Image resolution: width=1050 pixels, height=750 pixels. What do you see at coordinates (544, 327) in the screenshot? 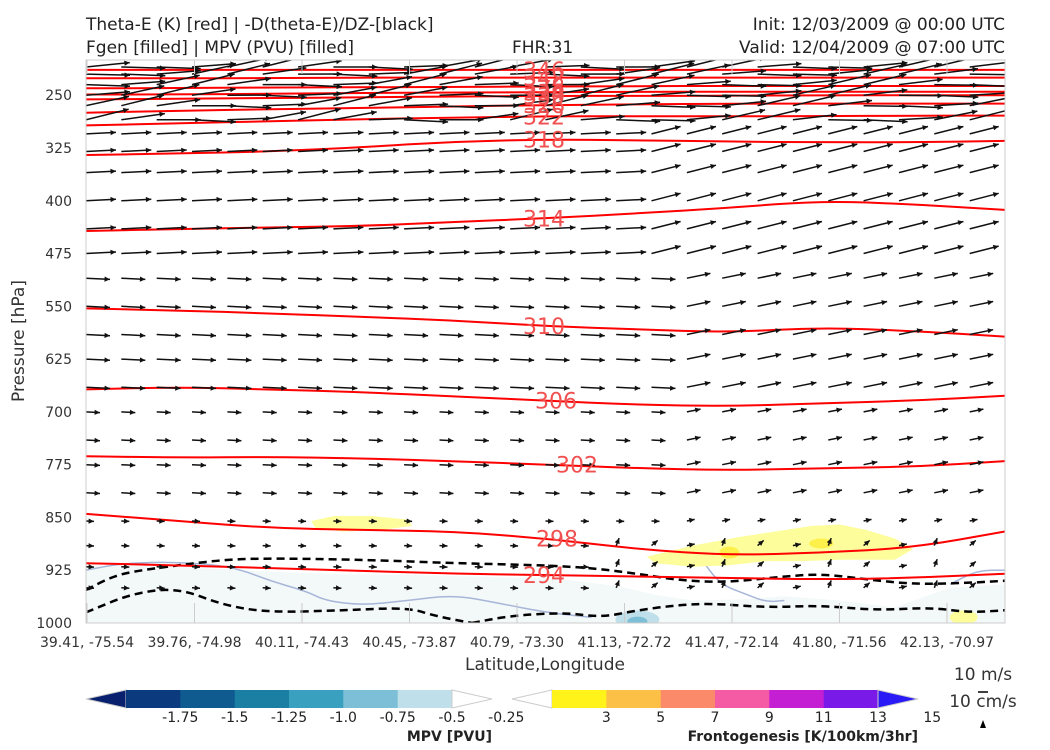
I see `theta-e-label-310: 310` at bounding box center [544, 327].